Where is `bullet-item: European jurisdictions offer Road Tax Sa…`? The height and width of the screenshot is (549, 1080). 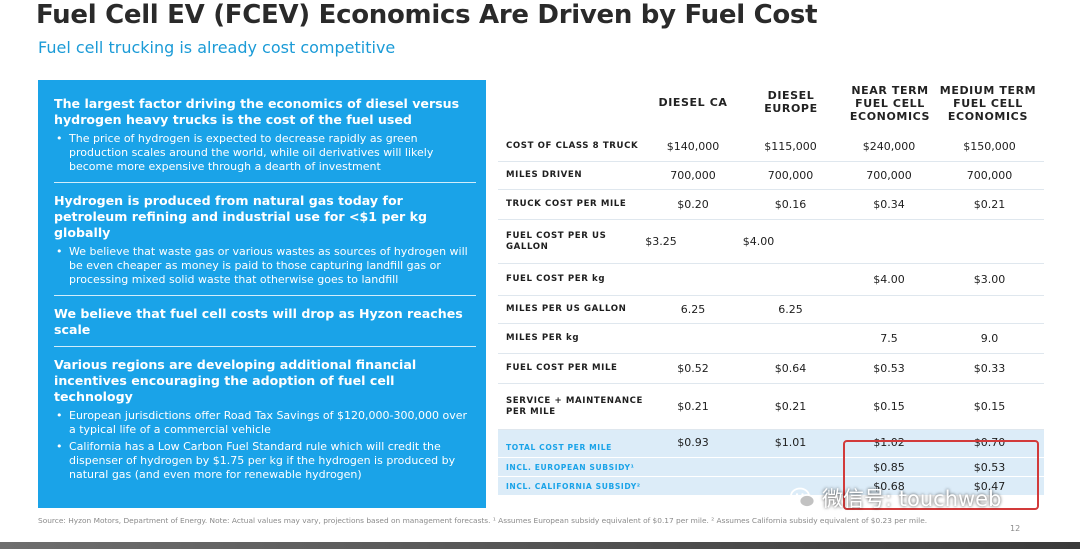
bullet-item: European jurisdictions offer Road Tax Sa… is located at coordinates (265, 423).